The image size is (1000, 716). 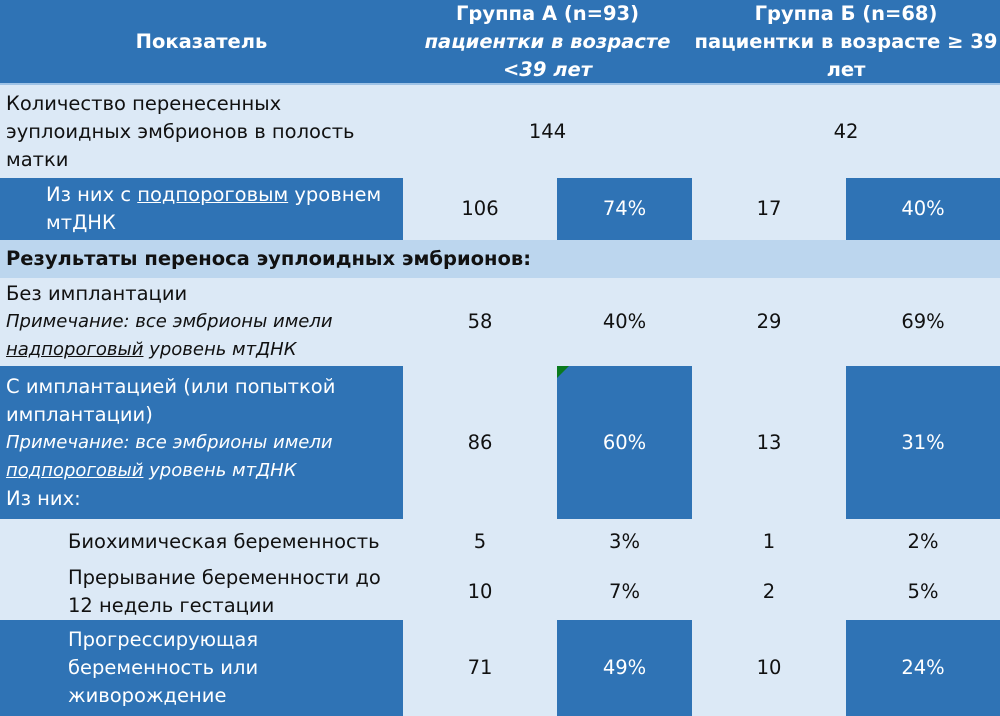 I want to click on group-a-percent: 49%, so click(x=624, y=668).